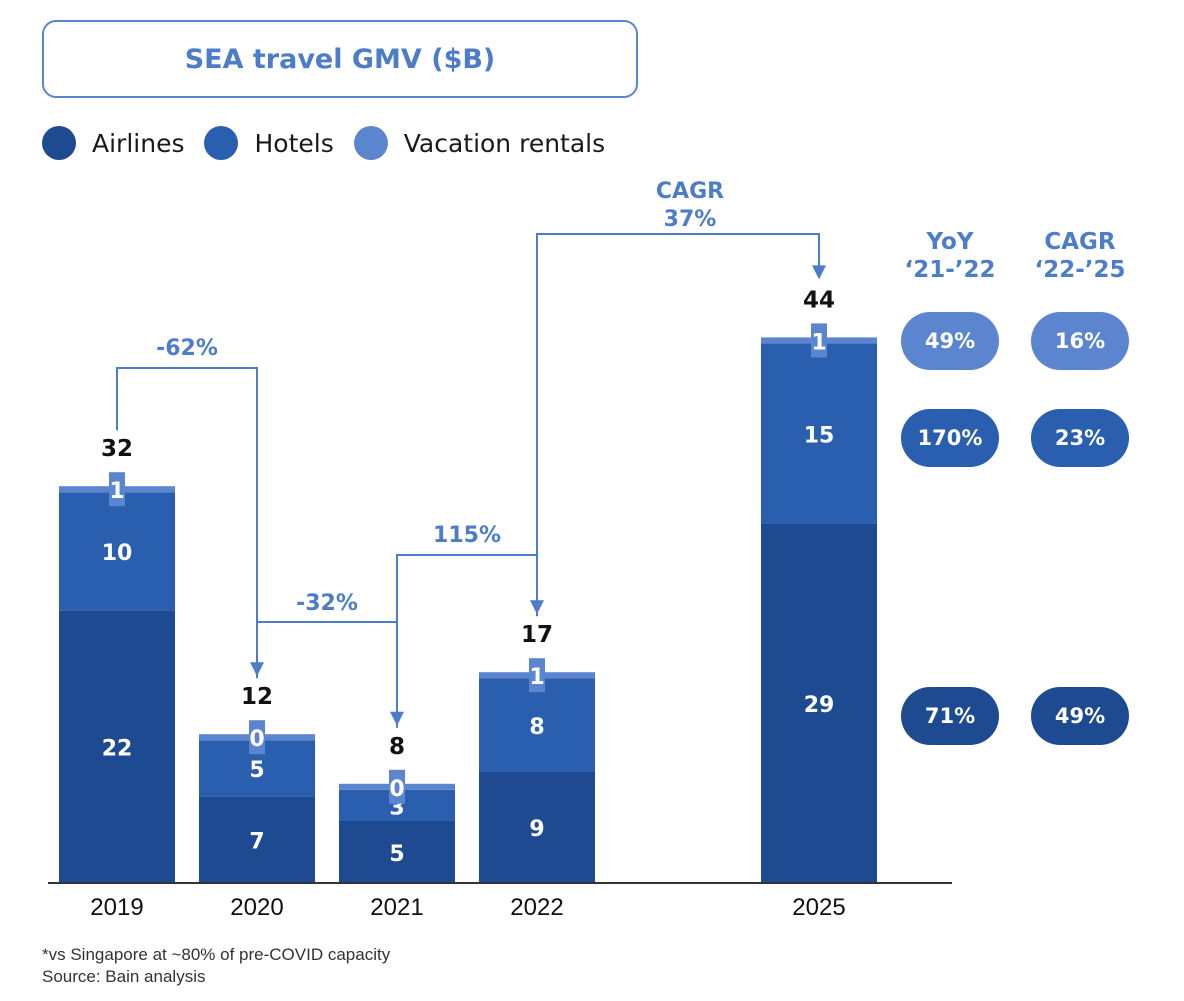  I want to click on bar-label-vacation-rentals-2022: 1, so click(536, 677).